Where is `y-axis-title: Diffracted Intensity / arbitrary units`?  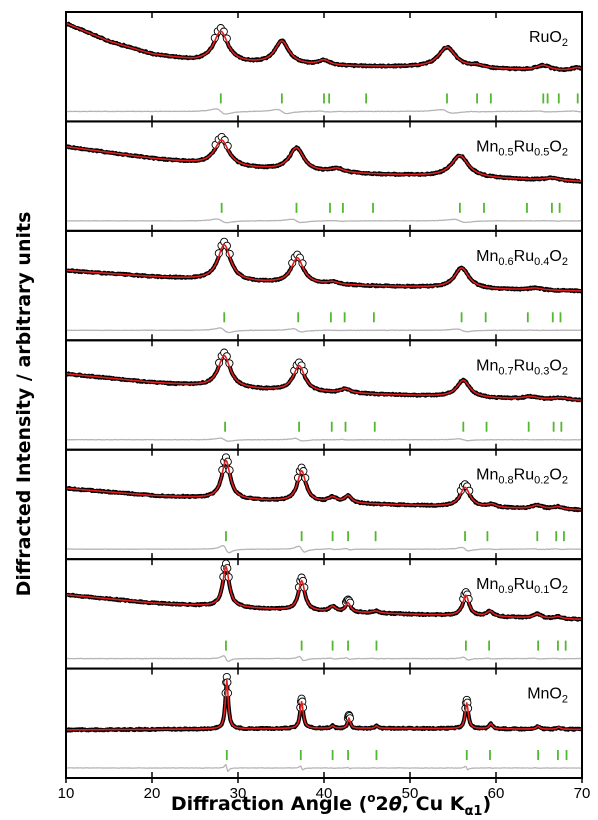 y-axis-title: Diffracted Intensity / arbitrary units is located at coordinates (24, 404).